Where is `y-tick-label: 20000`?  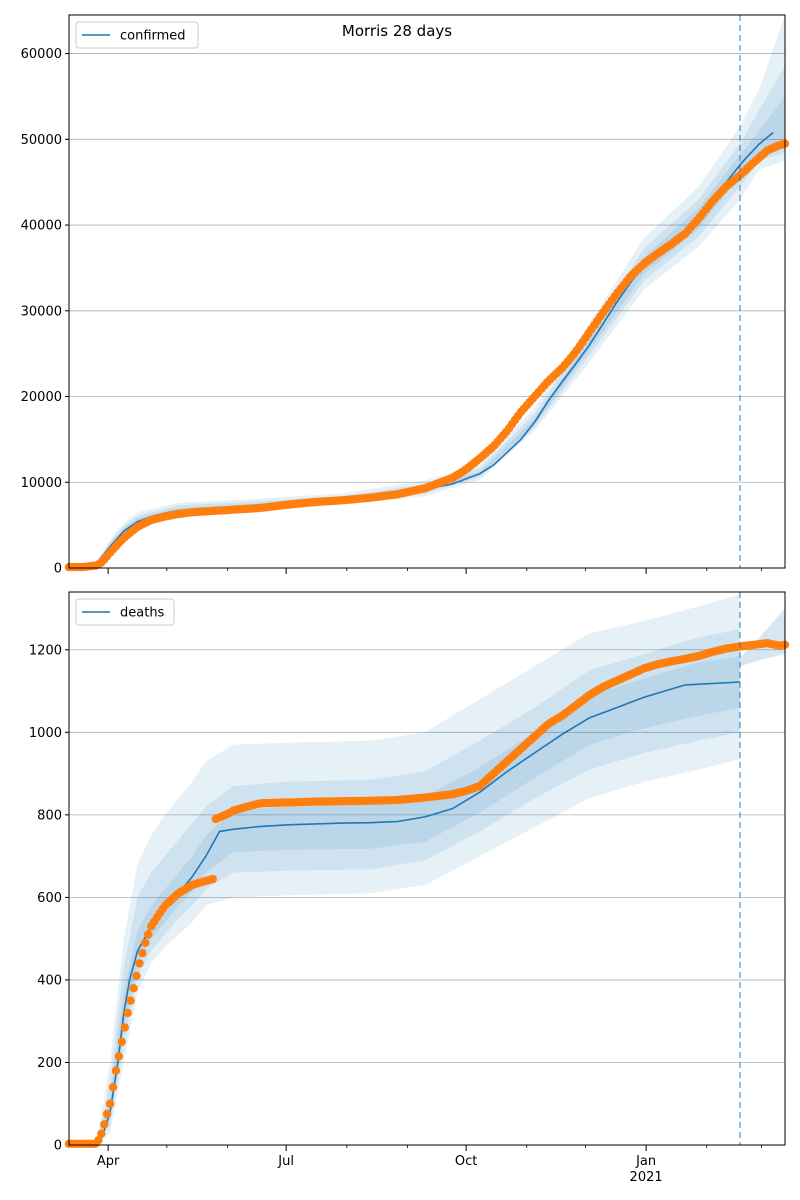 y-tick-label: 20000 is located at coordinates (41, 397).